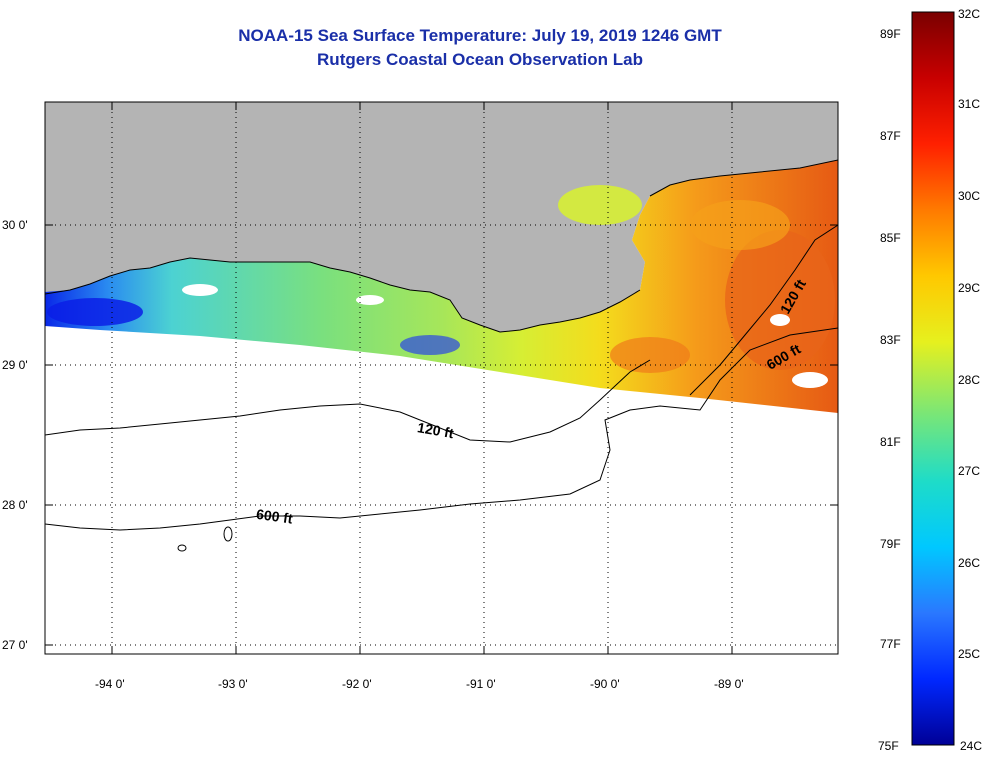  I want to click on colorbar-f-label: 85F, so click(890, 238).